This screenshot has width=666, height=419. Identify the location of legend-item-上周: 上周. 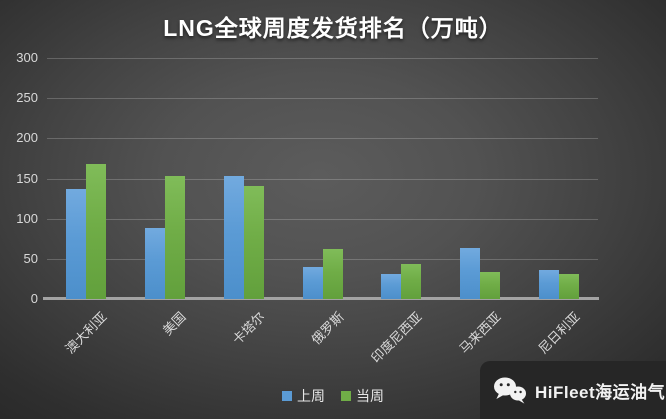
(303, 396).